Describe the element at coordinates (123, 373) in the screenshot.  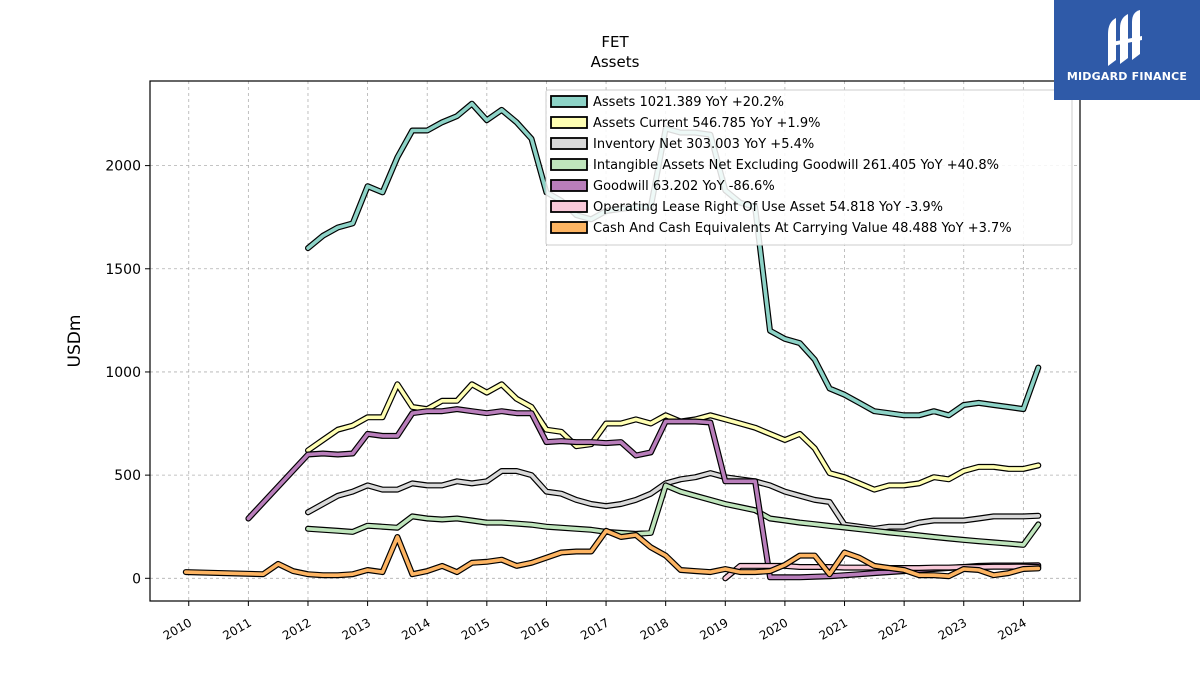
I see `y-tick-label: 1000` at that location.